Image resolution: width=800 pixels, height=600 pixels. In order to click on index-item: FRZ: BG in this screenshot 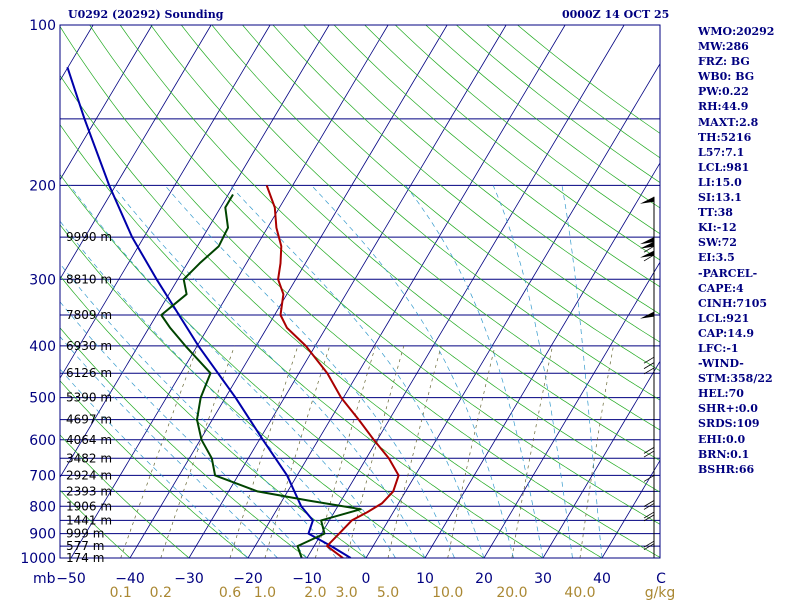, I will do `click(724, 62)`.